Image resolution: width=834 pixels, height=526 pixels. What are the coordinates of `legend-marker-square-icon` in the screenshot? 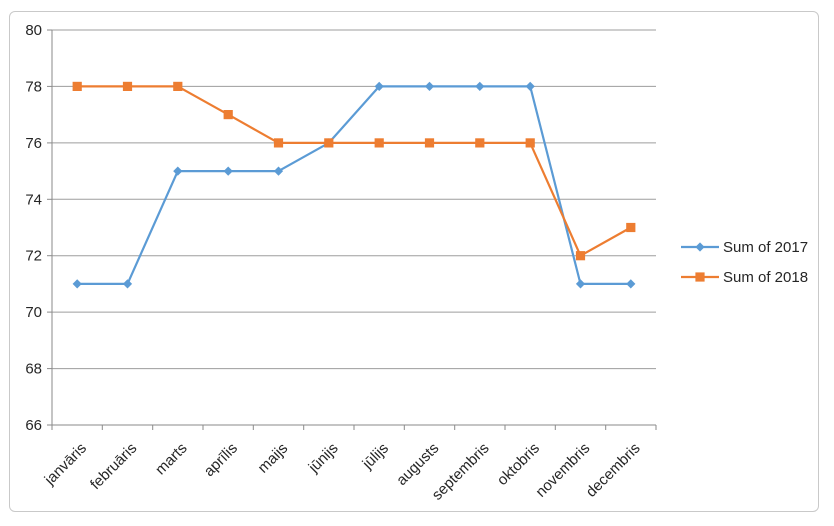 It's located at (700, 277).